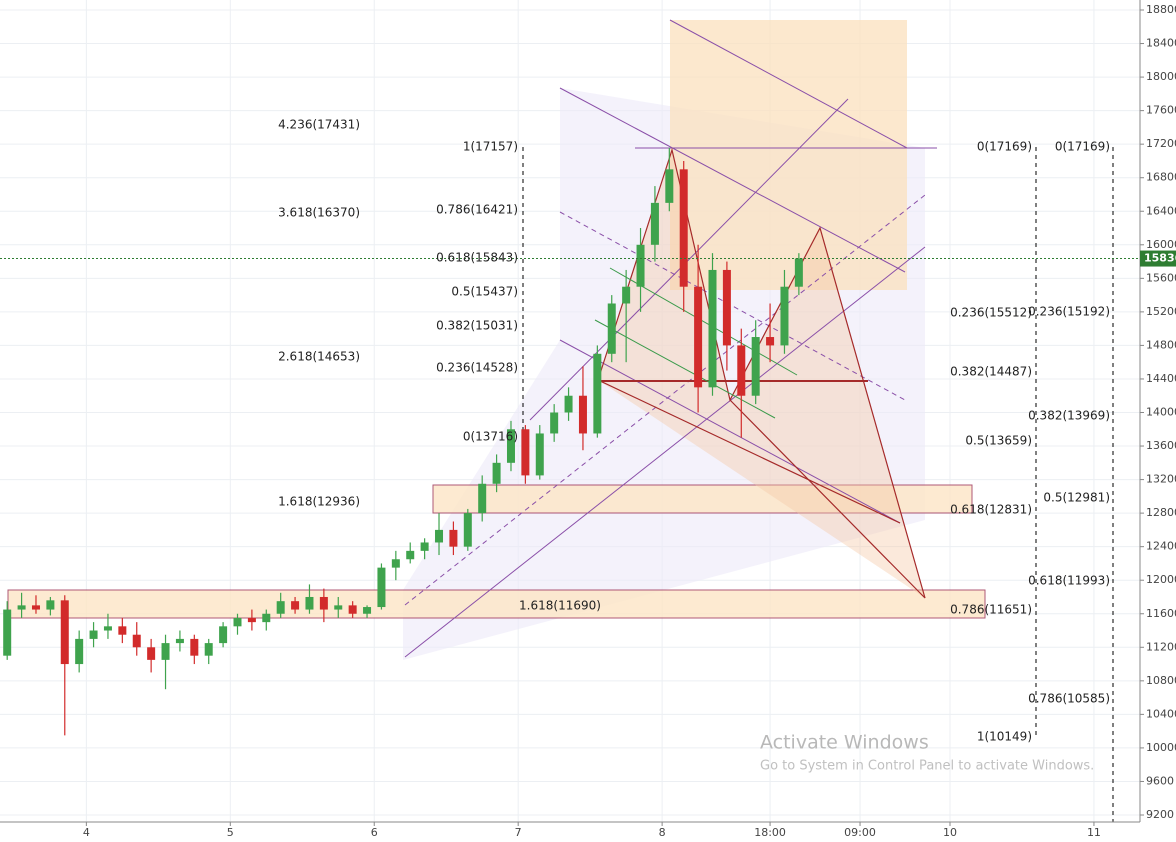  I want to click on watermark-title: Activate Windows, so click(844, 743).